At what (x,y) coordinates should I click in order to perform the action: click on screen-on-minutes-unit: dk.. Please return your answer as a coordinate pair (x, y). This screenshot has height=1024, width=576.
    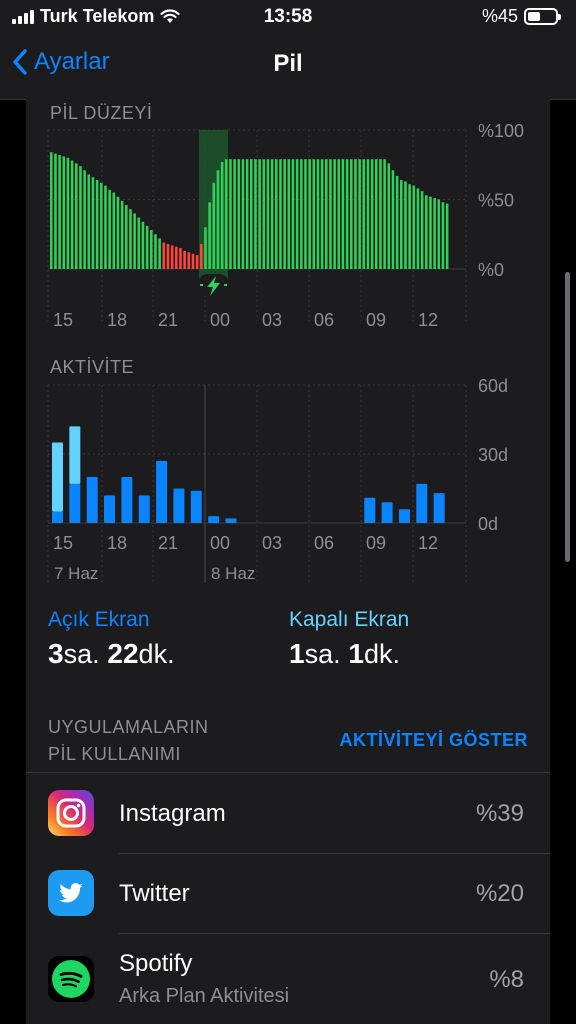
    Looking at the image, I should click on (156, 654).